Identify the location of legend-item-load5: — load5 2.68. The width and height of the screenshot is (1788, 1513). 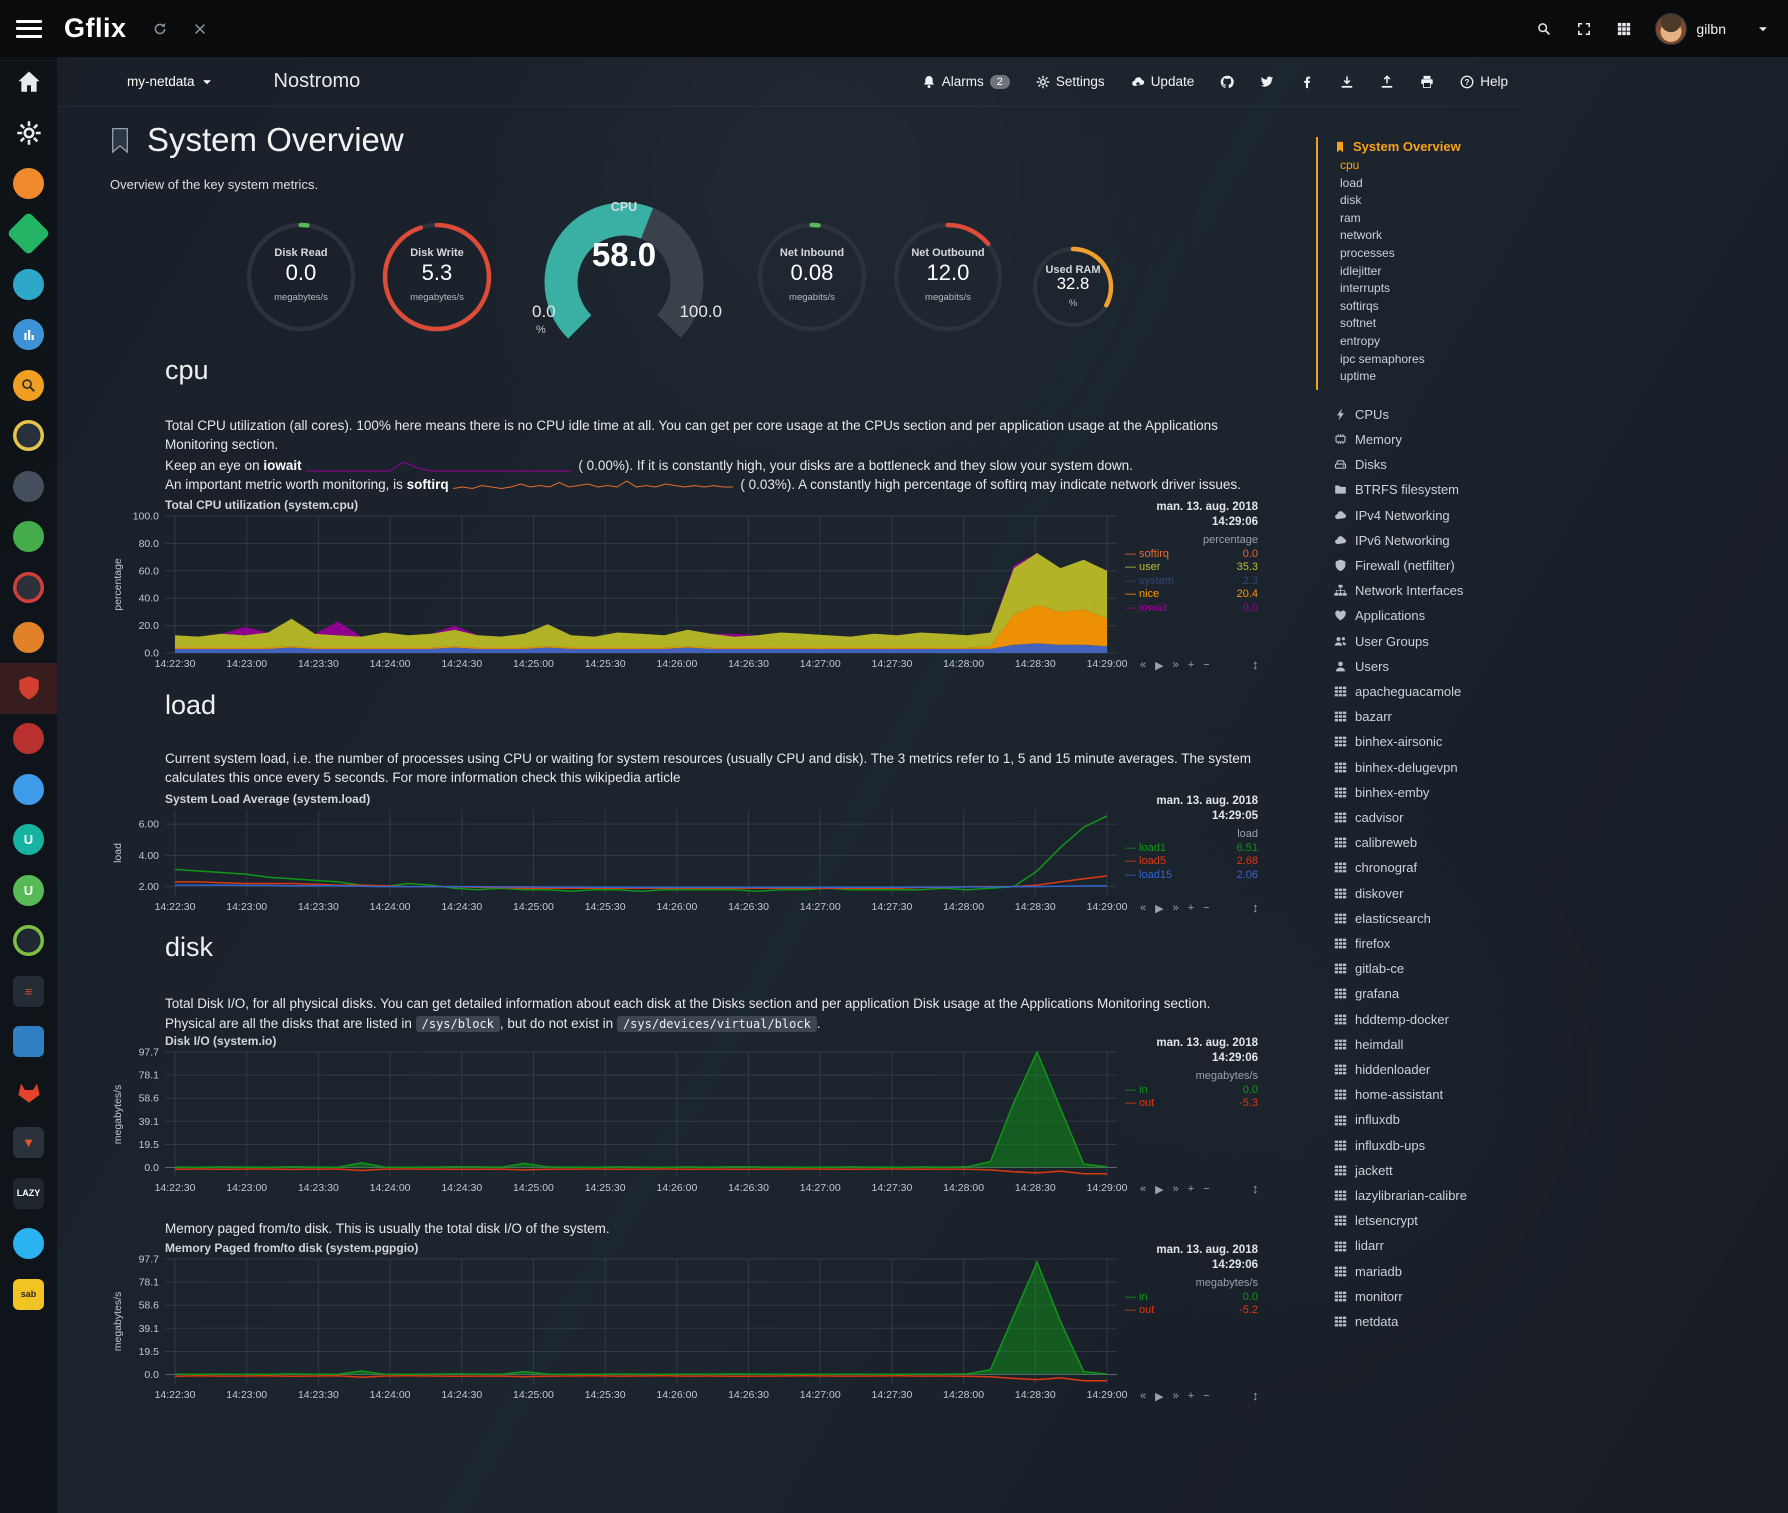
(1191, 861).